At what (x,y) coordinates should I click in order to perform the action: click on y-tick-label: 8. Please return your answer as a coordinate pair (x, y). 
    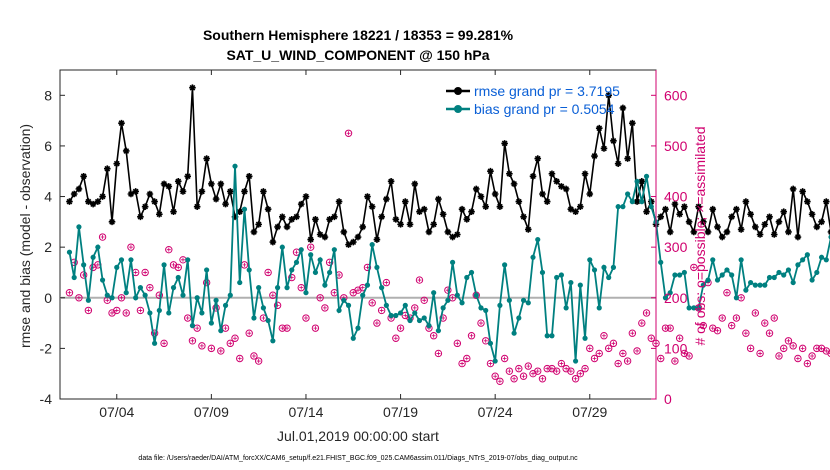
    Looking at the image, I should click on (48, 95).